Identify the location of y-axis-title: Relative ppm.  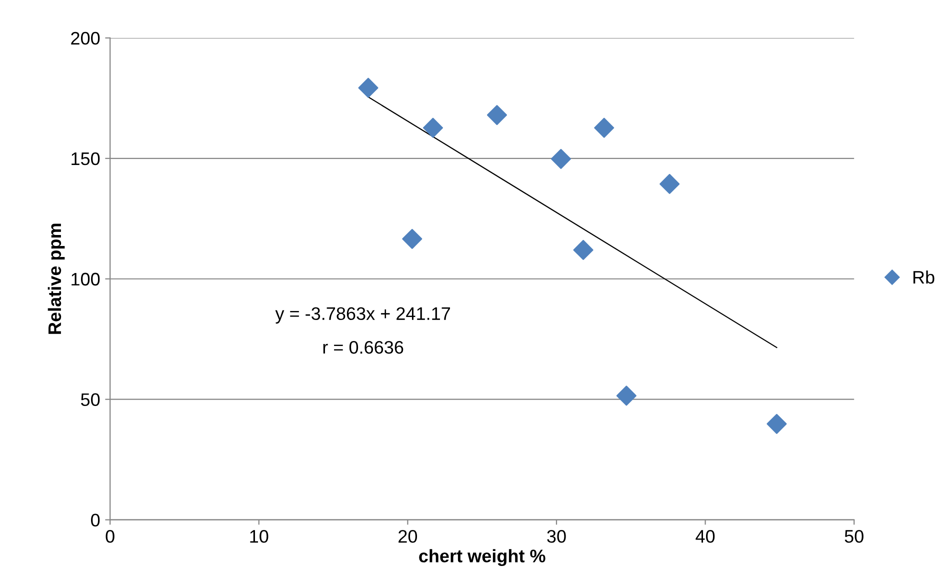
(56, 279).